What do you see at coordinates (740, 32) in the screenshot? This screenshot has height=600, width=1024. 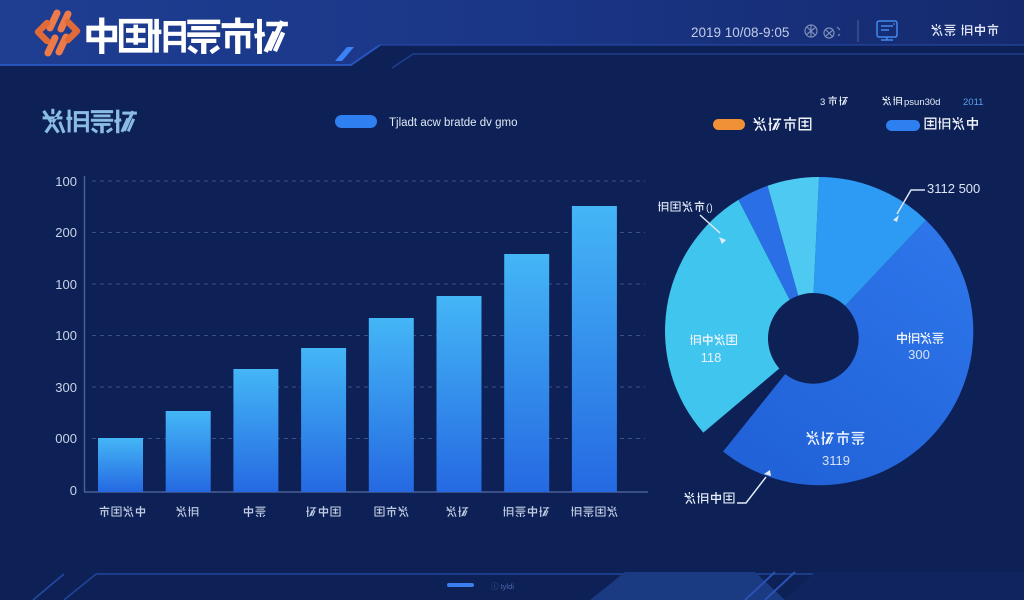 I see `svg-text: 2019 10/08-9:05` at bounding box center [740, 32].